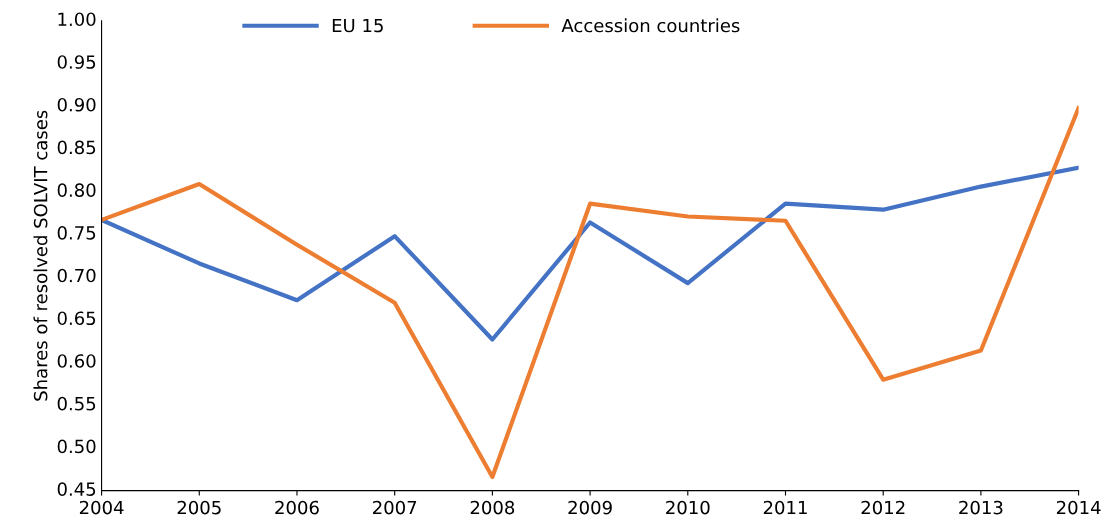 This screenshot has height=522, width=1104. I want to click on y-tick-label: 0.85, so click(76, 147).